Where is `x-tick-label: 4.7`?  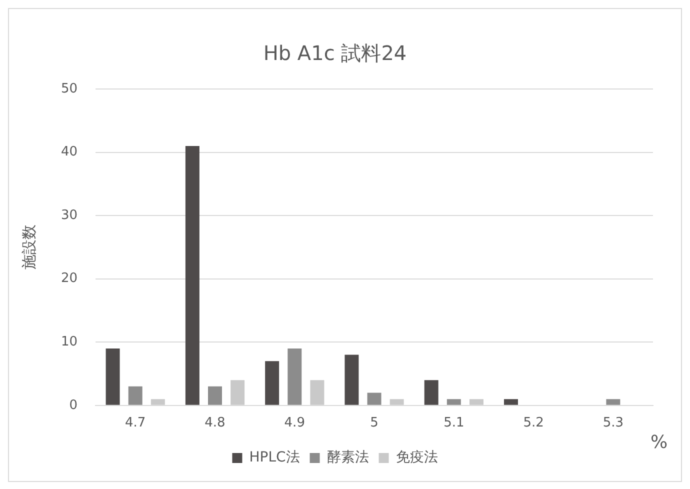
x-tick-label: 4.7 is located at coordinates (135, 423).